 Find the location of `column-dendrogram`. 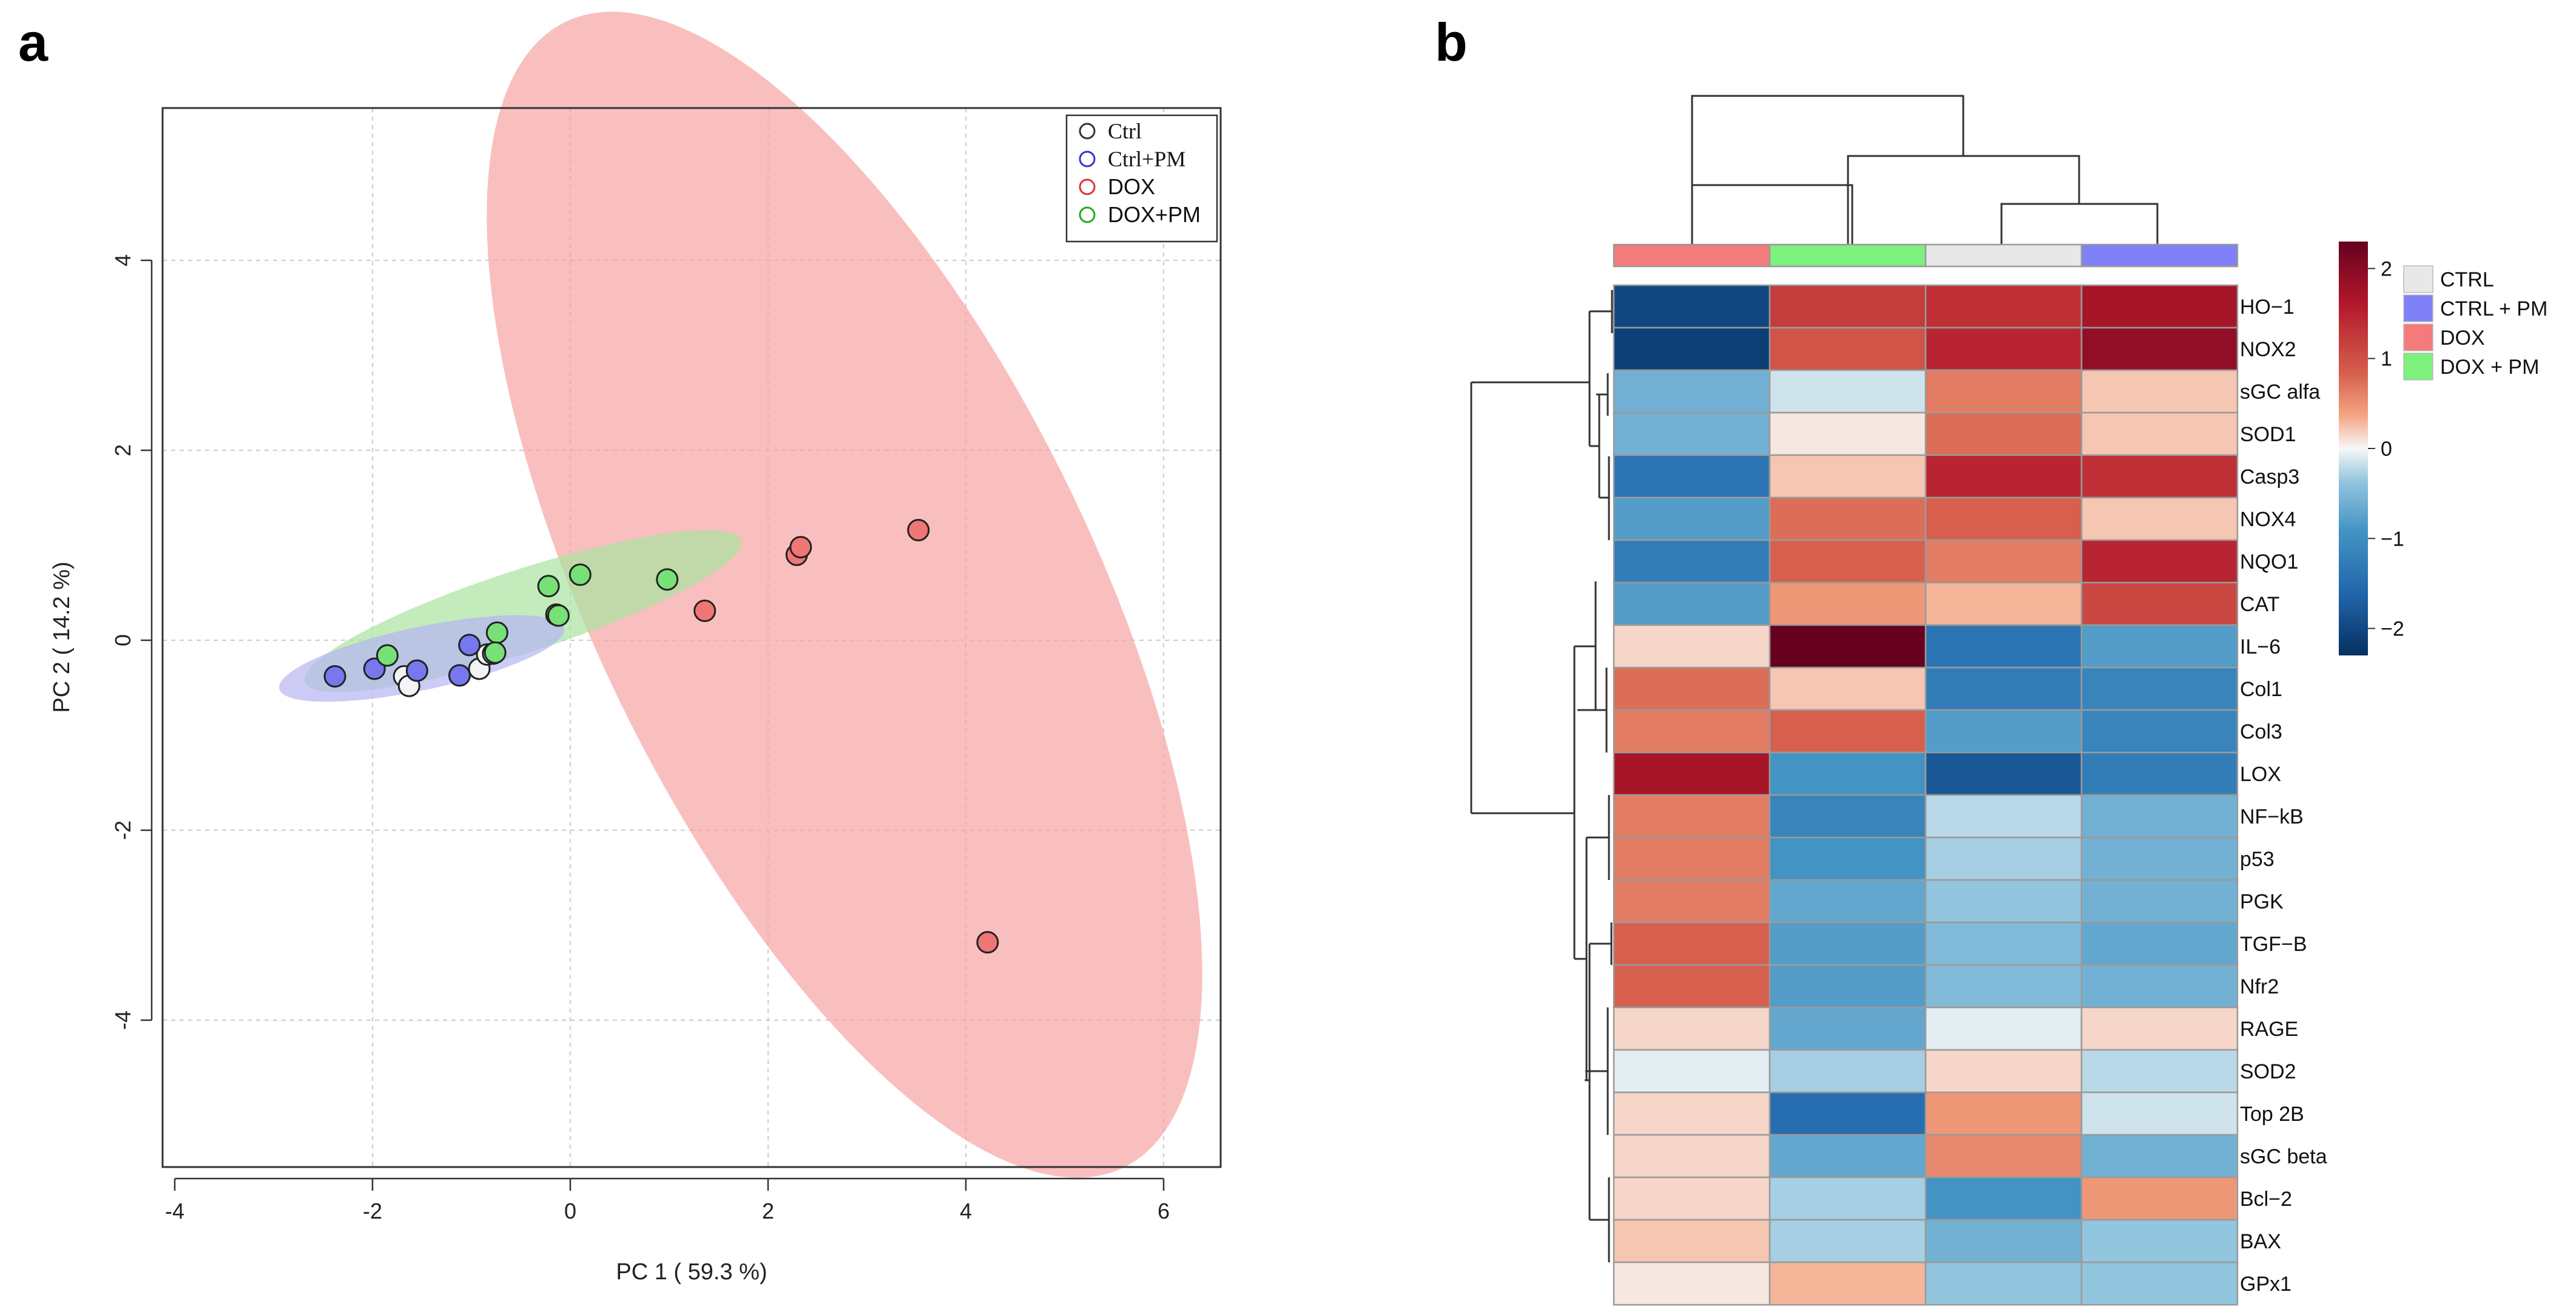

column-dendrogram is located at coordinates (1925, 170).